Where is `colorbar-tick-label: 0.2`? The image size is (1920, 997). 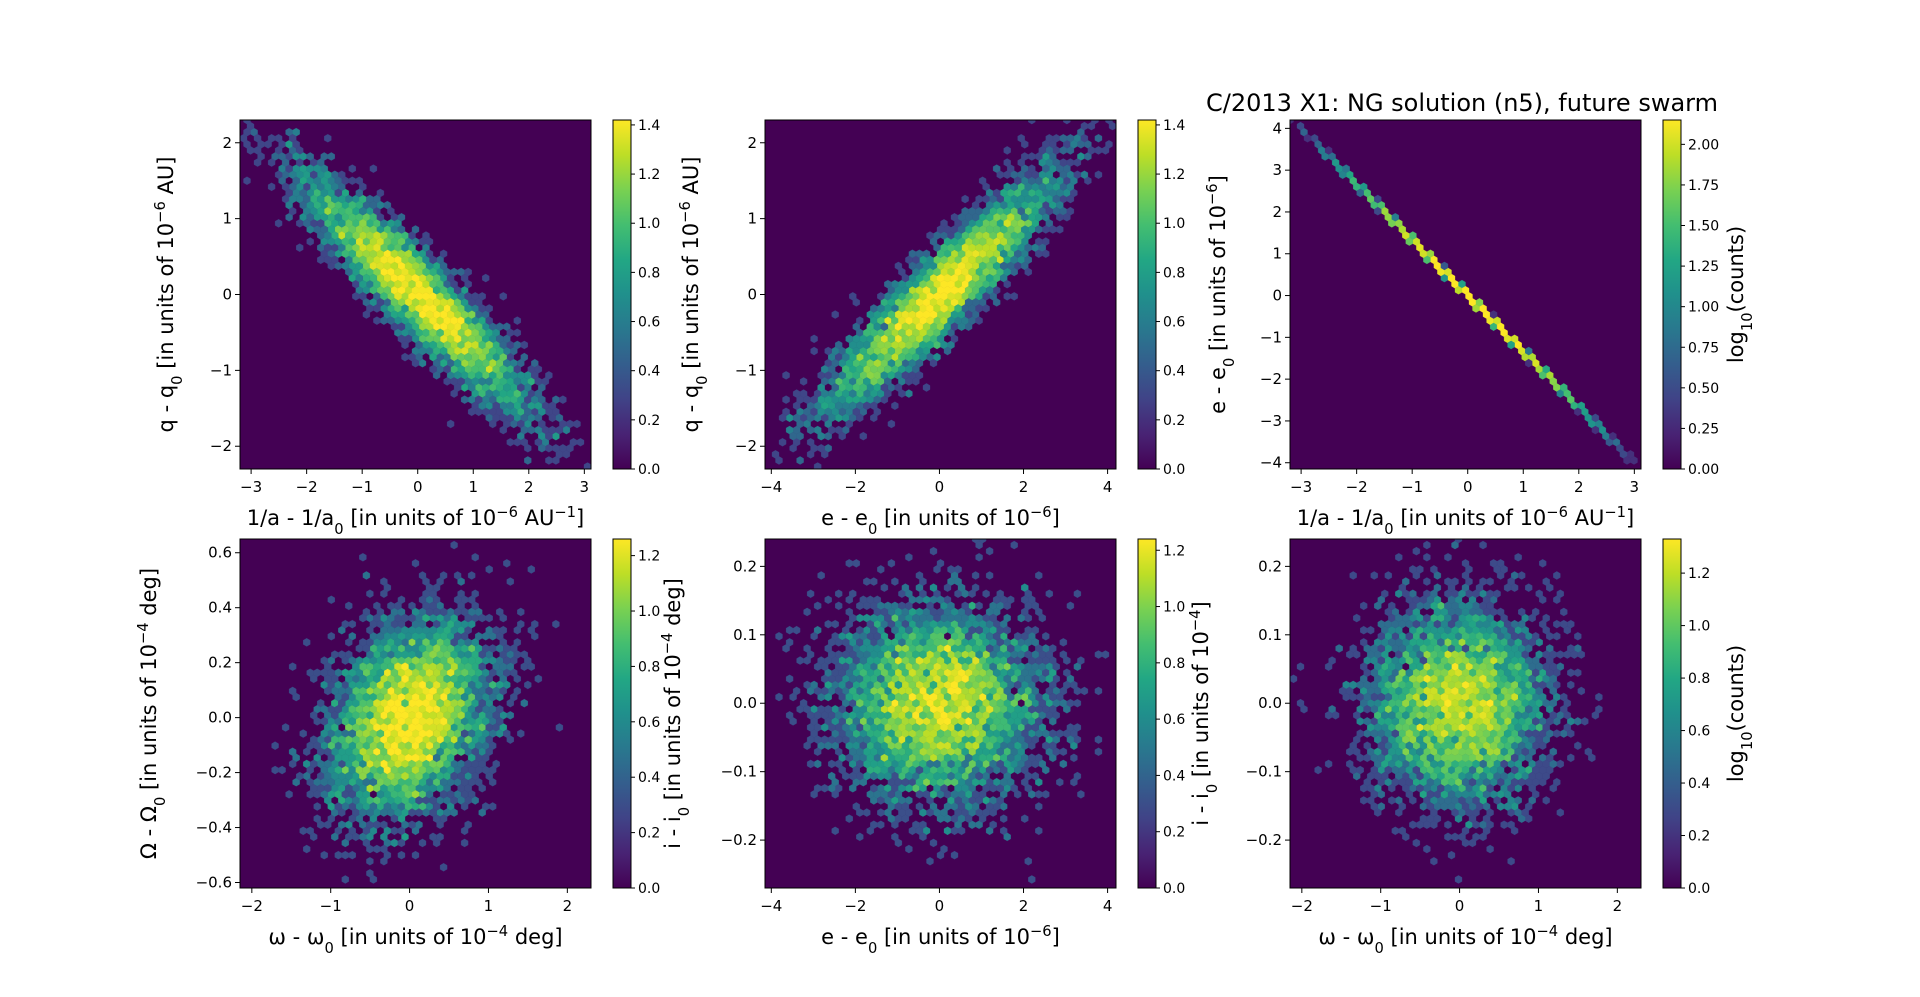 colorbar-tick-label: 0.2 is located at coordinates (1699, 837).